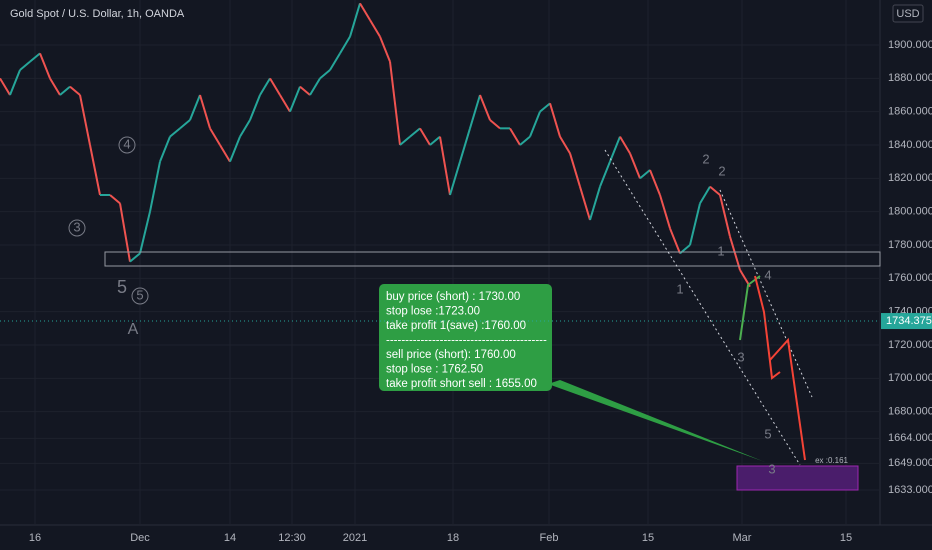 The image size is (932, 550). Describe the element at coordinates (797, 478) in the screenshot. I see `target-zone` at that location.